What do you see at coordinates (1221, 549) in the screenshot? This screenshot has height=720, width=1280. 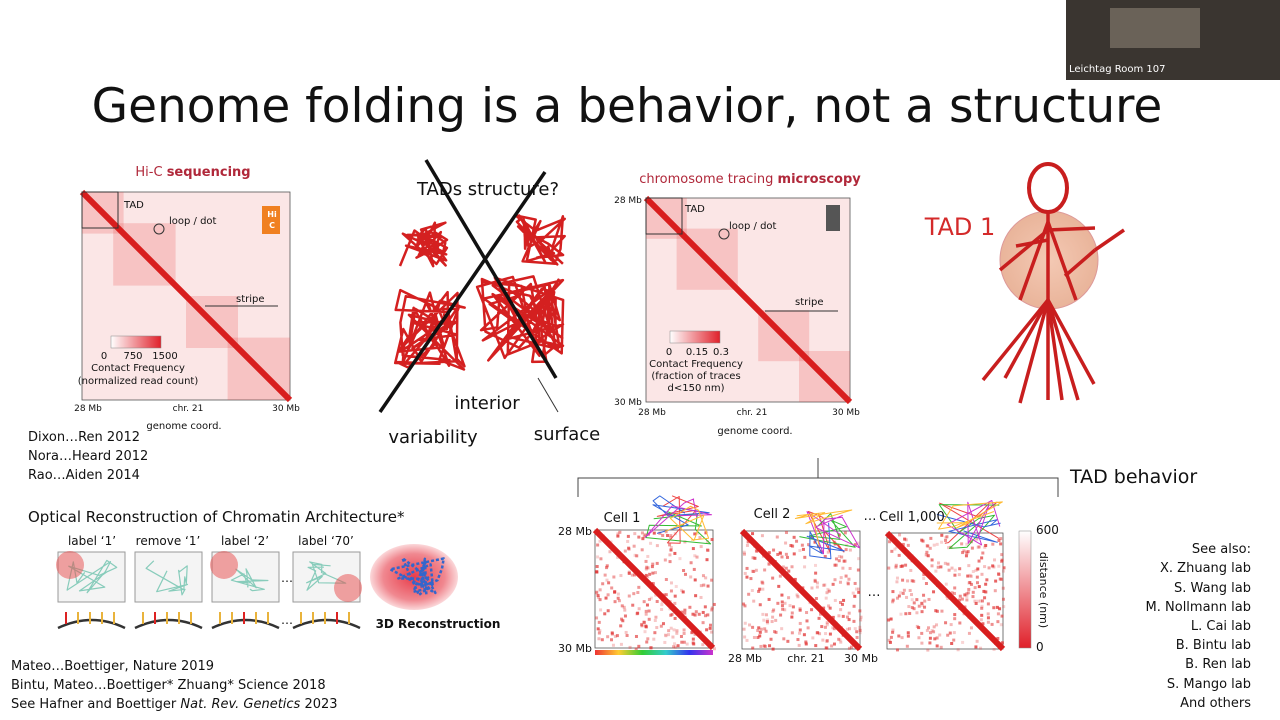 I see `see-also-title: See also:` at bounding box center [1221, 549].